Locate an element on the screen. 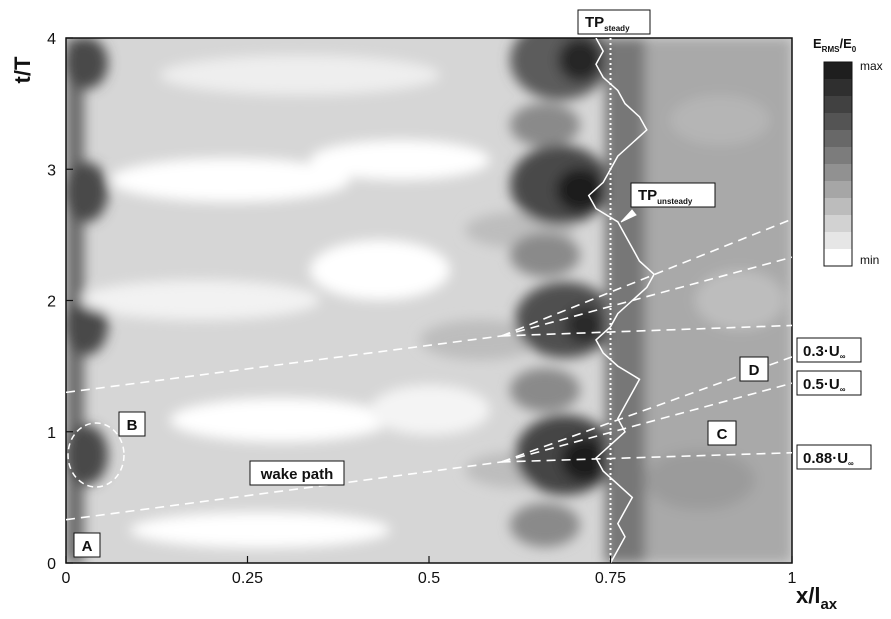 Image resolution: width=891 pixels, height=619 pixels. colorbar-swatches is located at coordinates (838, 164).